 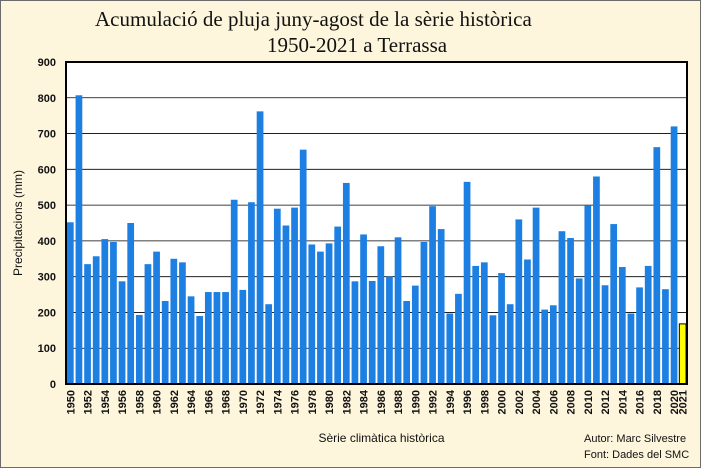 What do you see at coordinates (47, 242) in the screenshot?
I see `y-tick-label: 400` at bounding box center [47, 242].